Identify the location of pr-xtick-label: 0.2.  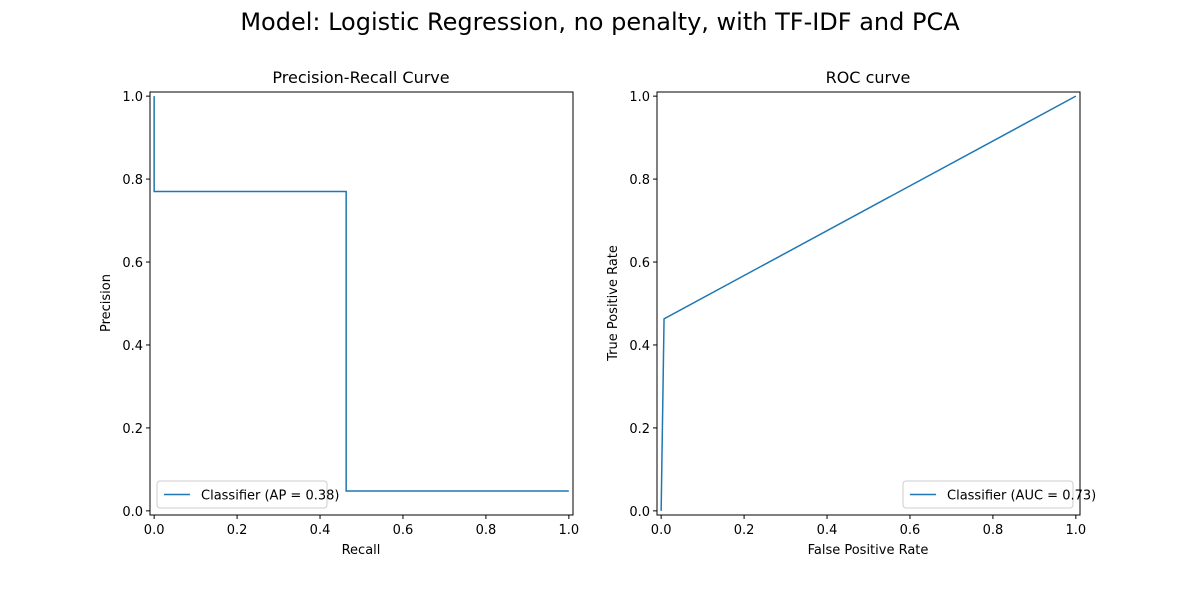
(237, 530).